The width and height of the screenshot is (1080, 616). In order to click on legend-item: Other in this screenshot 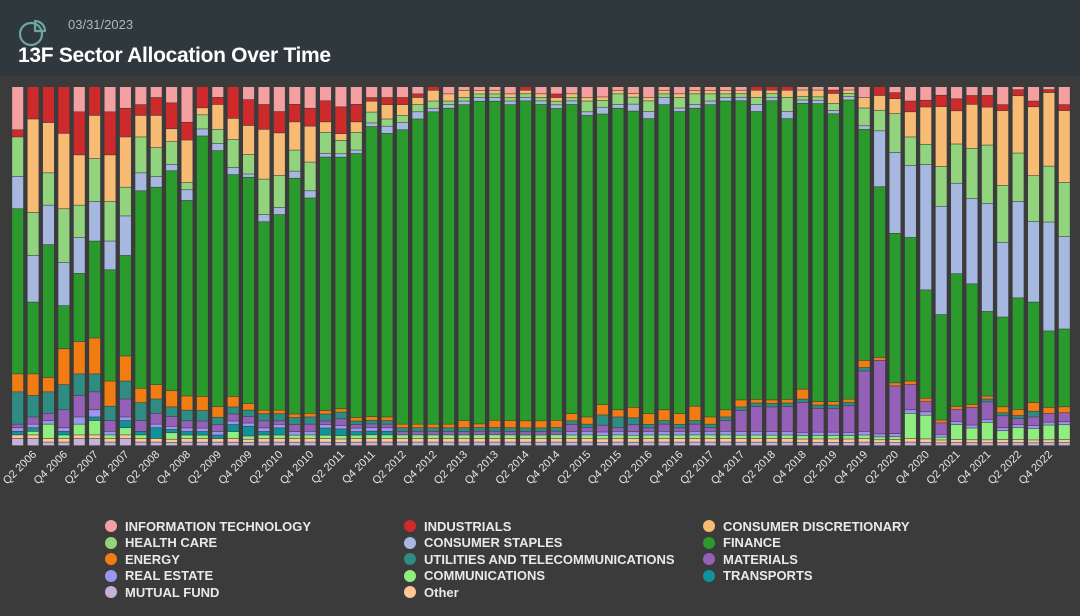, I will do `click(431, 592)`.